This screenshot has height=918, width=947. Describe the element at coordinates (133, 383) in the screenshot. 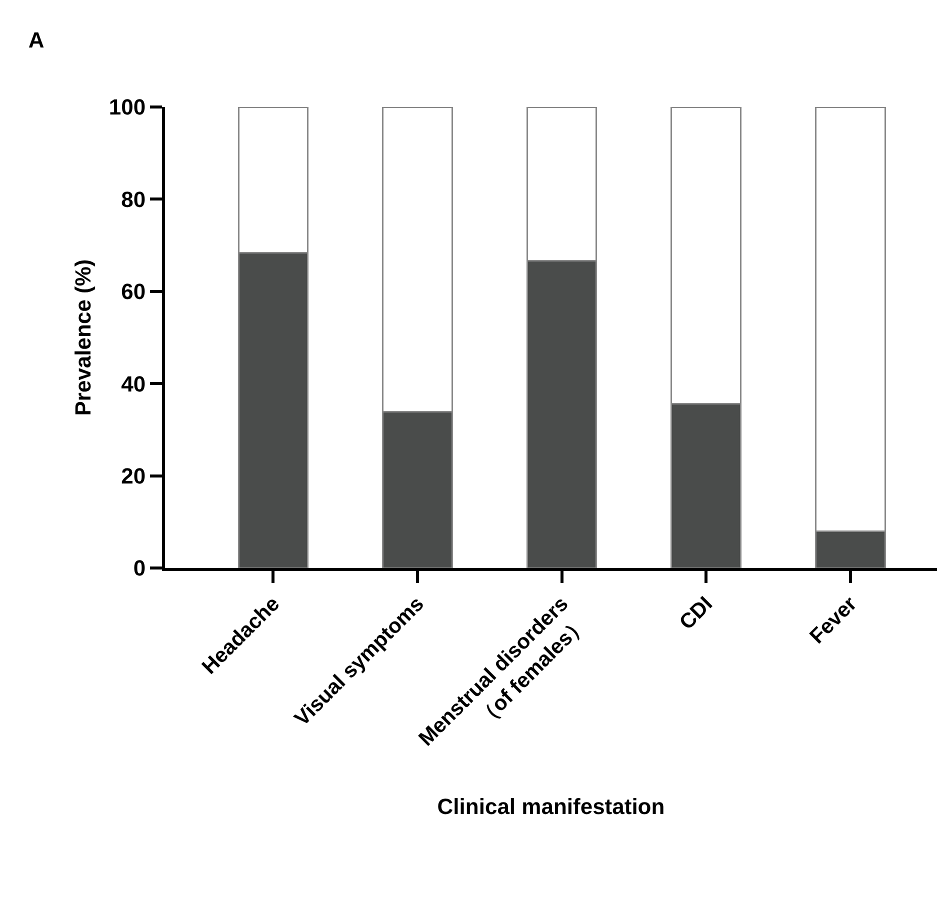

I see `y-tick-label: 40` at that location.